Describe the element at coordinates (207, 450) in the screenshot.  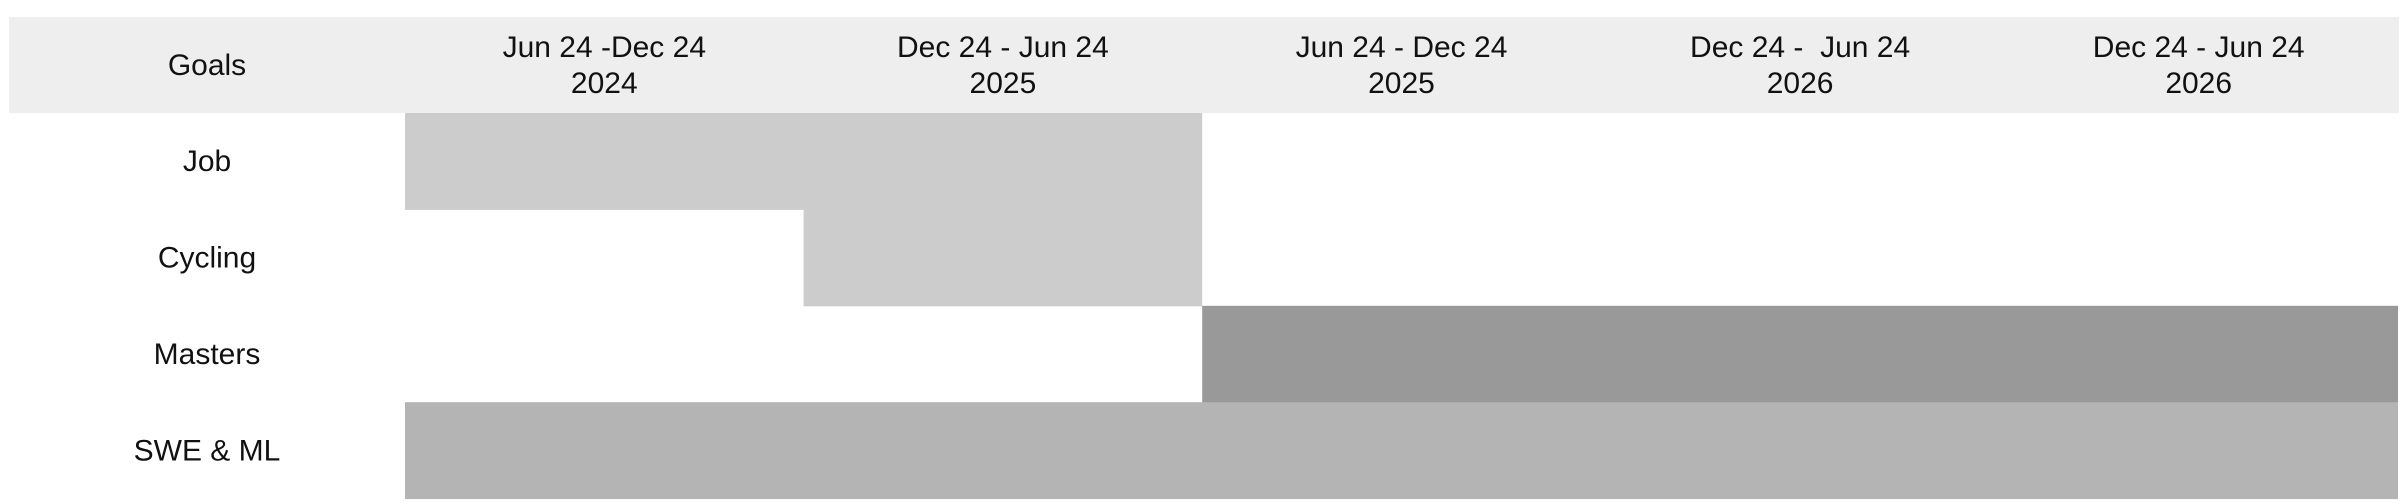
I see `task-label: SWE & ML` at that location.